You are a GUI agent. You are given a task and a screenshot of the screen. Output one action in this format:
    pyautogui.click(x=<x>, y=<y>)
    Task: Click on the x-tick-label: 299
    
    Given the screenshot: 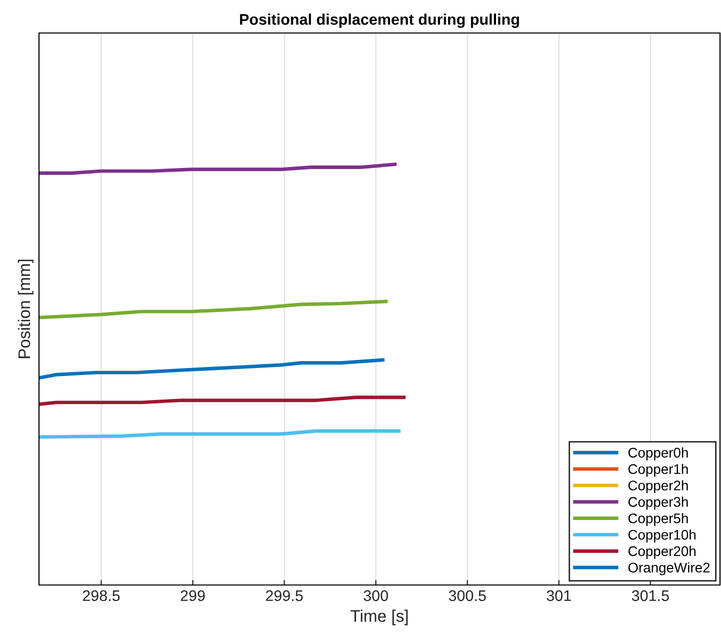 What is the action you would take?
    pyautogui.click(x=192, y=596)
    